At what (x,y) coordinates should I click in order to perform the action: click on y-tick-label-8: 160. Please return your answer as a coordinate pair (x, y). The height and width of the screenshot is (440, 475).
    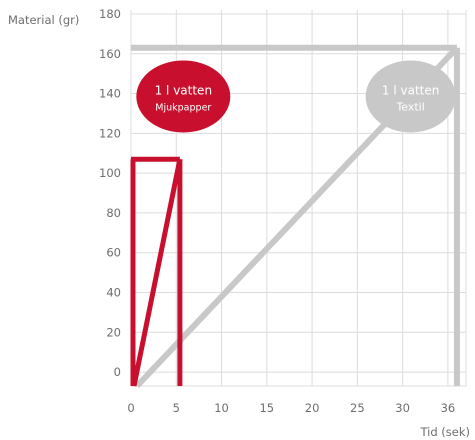
    Looking at the image, I should click on (110, 54).